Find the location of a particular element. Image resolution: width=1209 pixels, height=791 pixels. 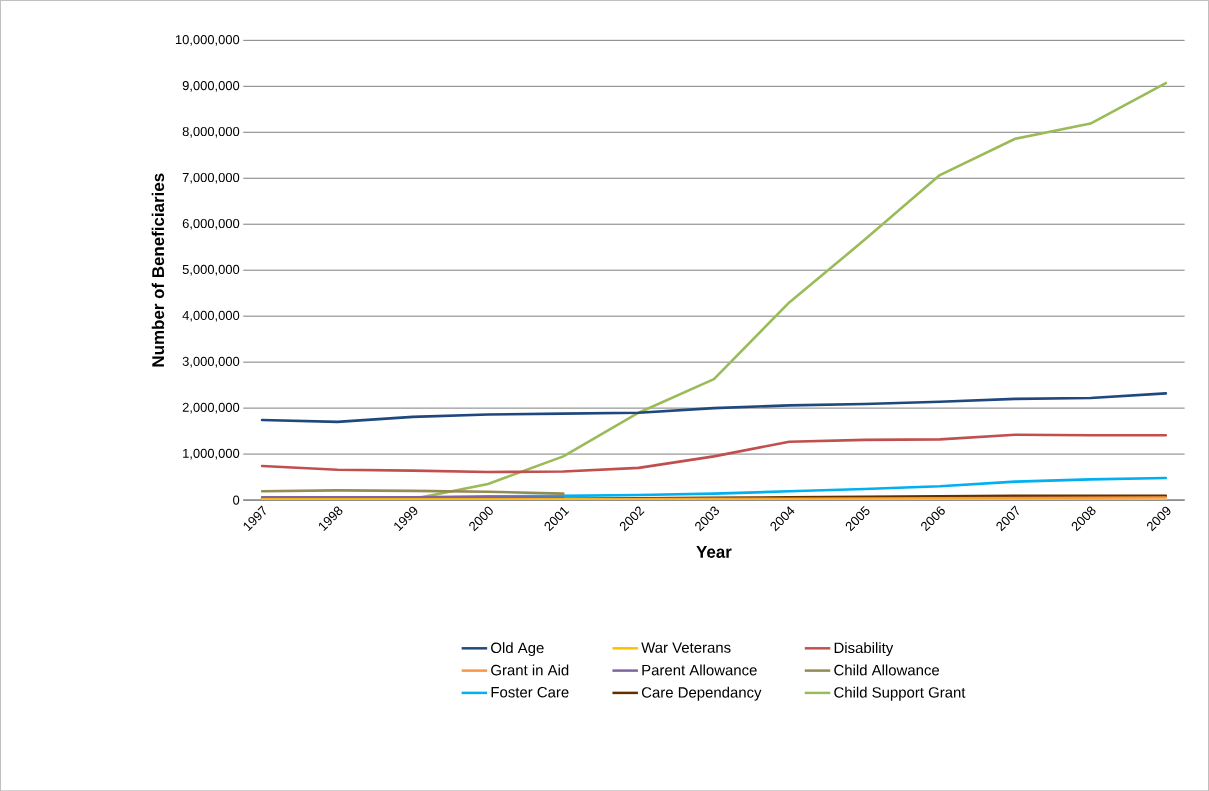

legend-label: Grant in Aid is located at coordinates (530, 670).